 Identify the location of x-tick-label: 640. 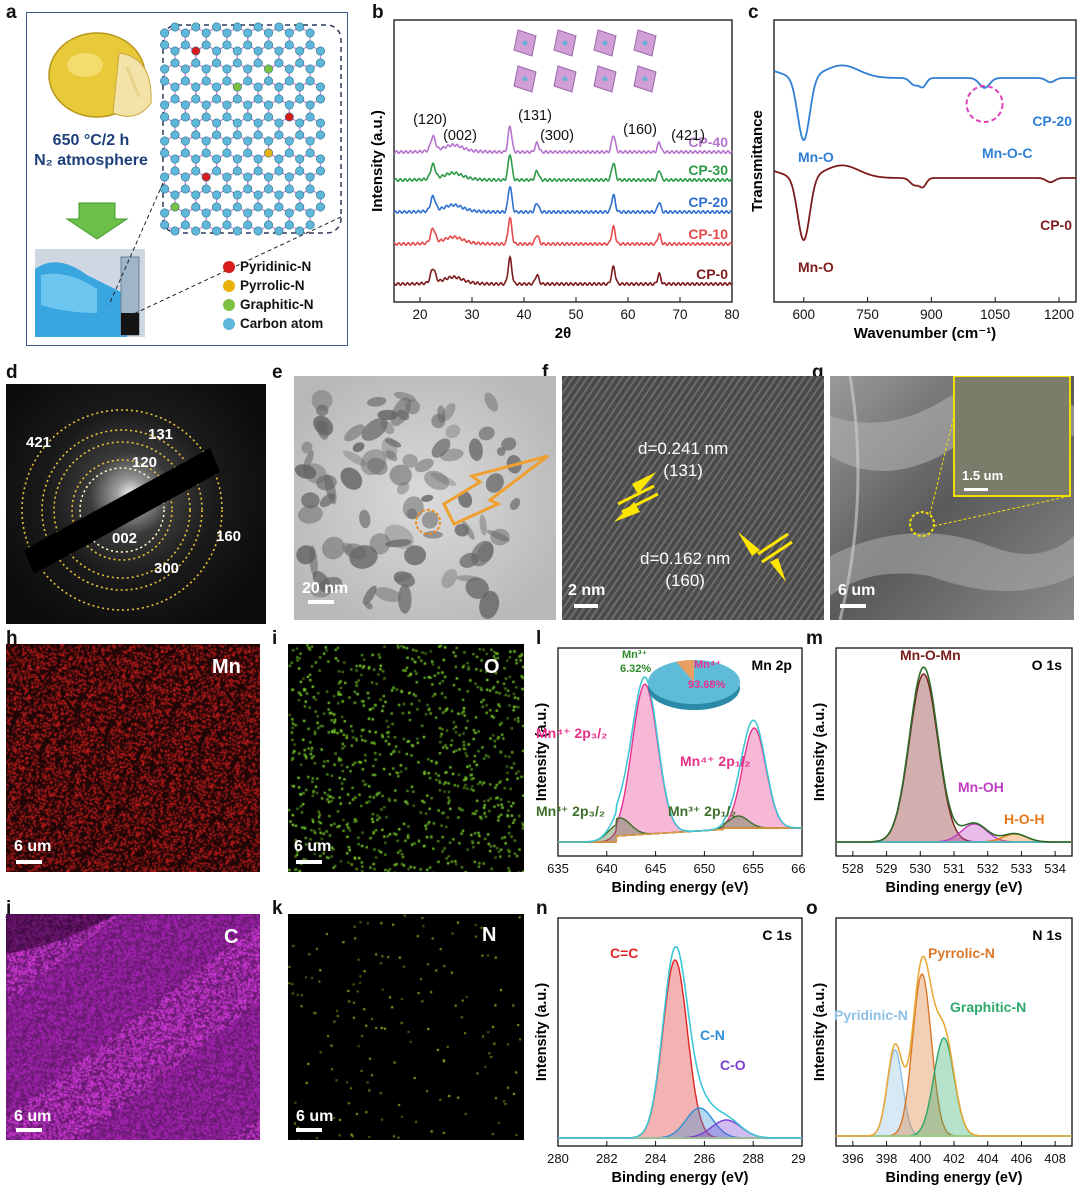
(607, 868).